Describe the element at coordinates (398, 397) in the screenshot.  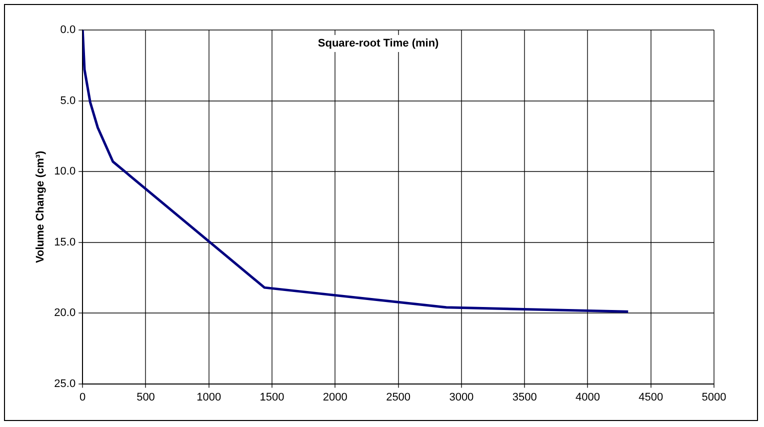
I see `x-tick-label: 2500` at that location.